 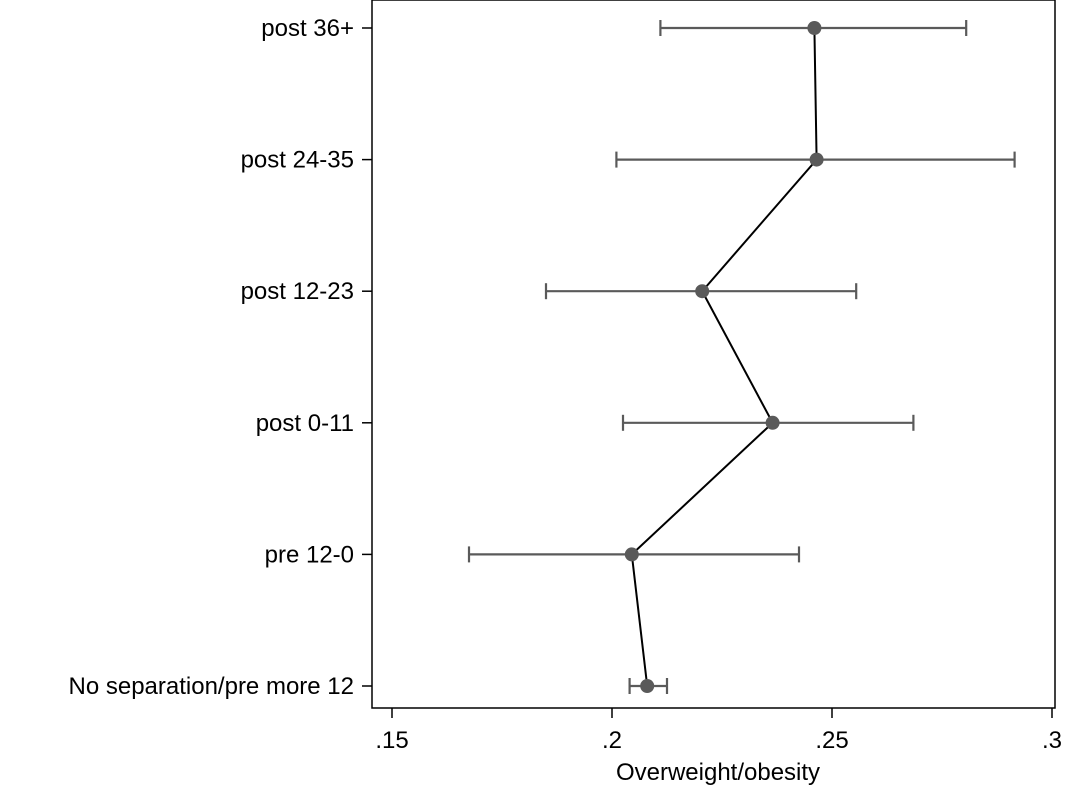 What do you see at coordinates (612, 740) in the screenshot?
I see `x-tick-label-1: .2` at bounding box center [612, 740].